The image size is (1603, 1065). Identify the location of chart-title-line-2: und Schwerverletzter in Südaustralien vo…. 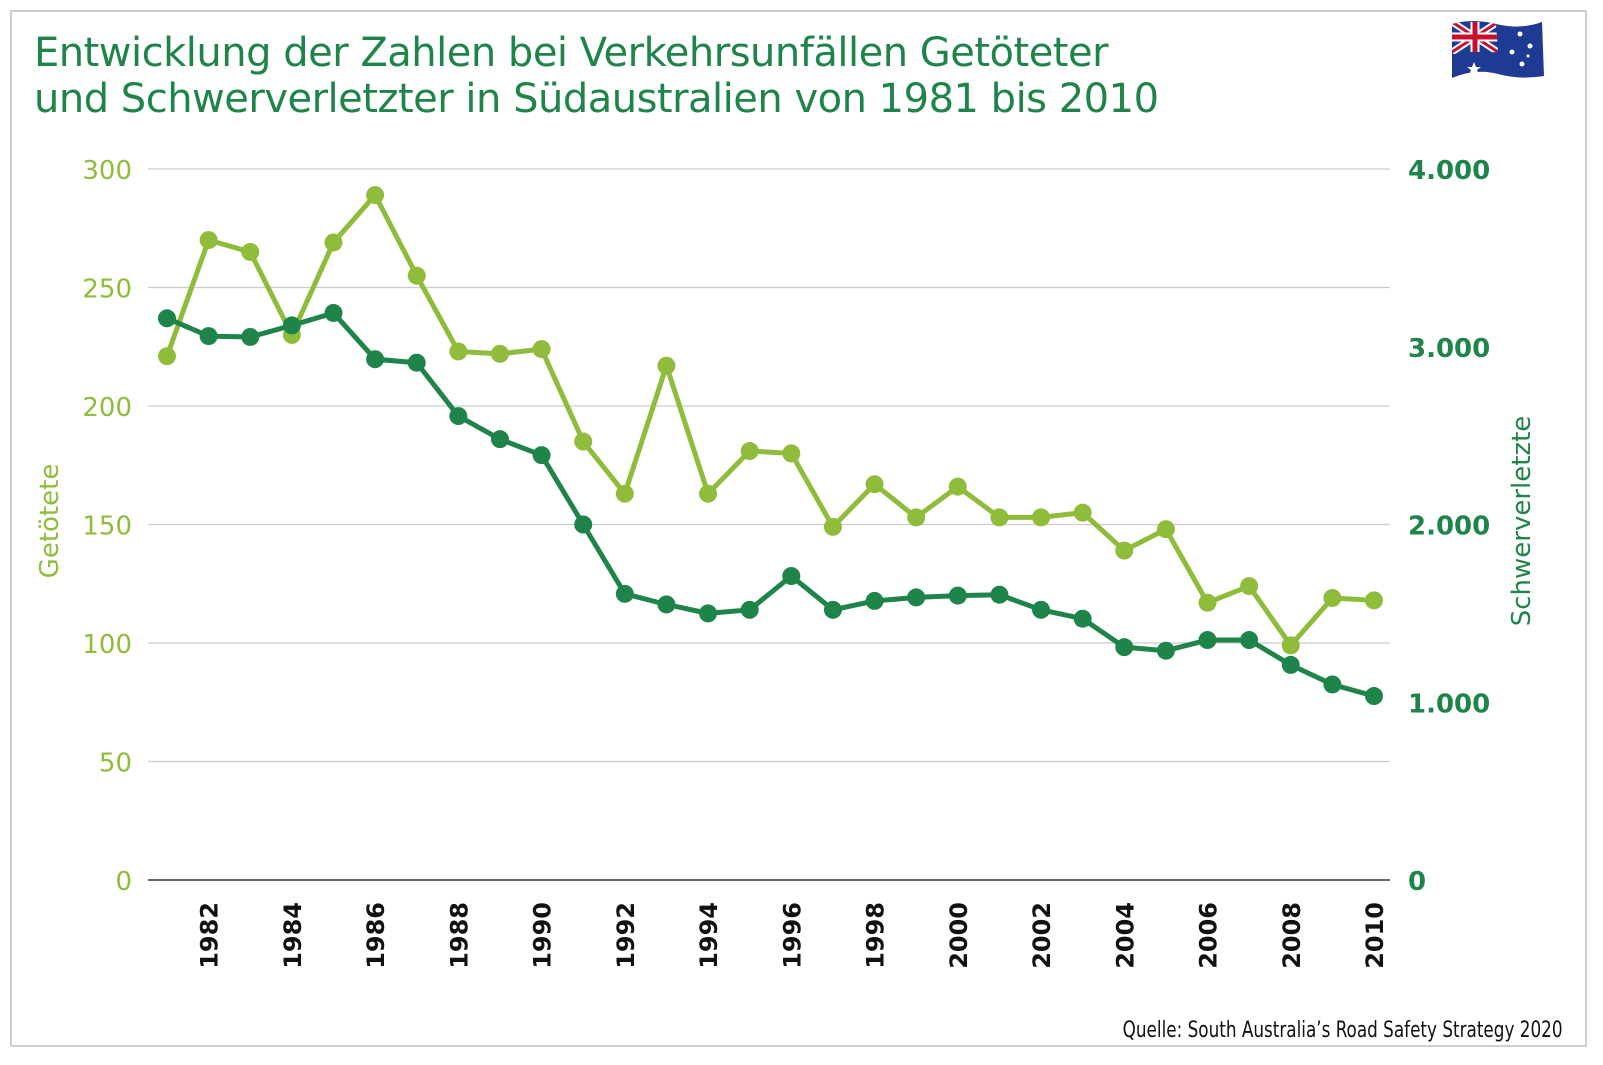
(596, 99).